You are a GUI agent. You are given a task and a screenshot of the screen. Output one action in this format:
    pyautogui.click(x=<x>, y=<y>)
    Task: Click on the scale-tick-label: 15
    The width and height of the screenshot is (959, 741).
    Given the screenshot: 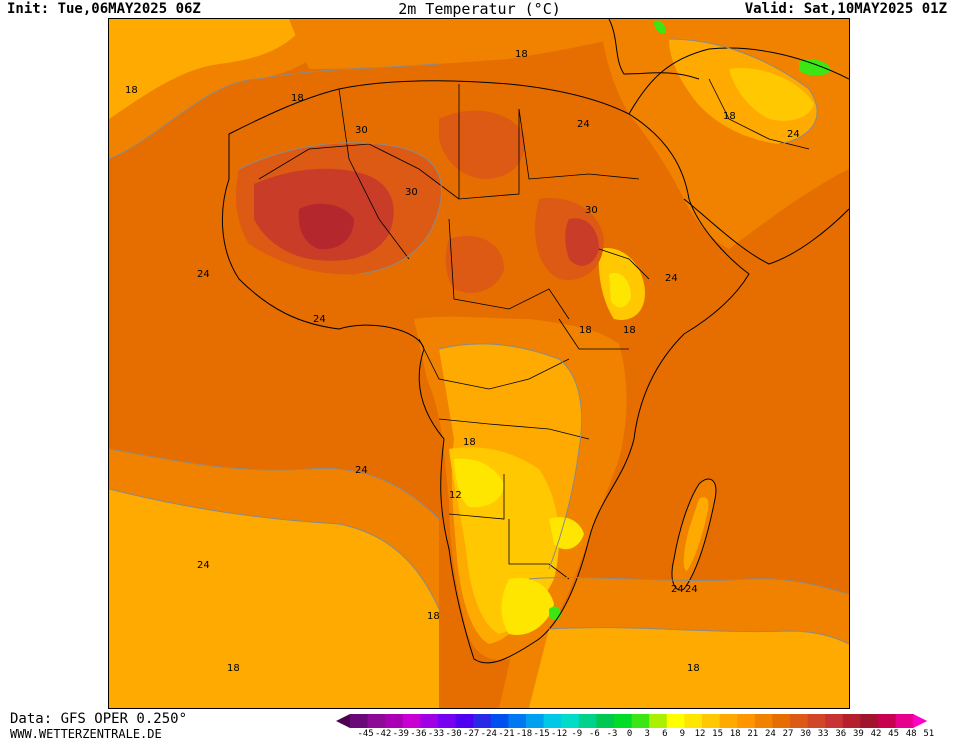 What is the action you would take?
    pyautogui.click(x=718, y=734)
    